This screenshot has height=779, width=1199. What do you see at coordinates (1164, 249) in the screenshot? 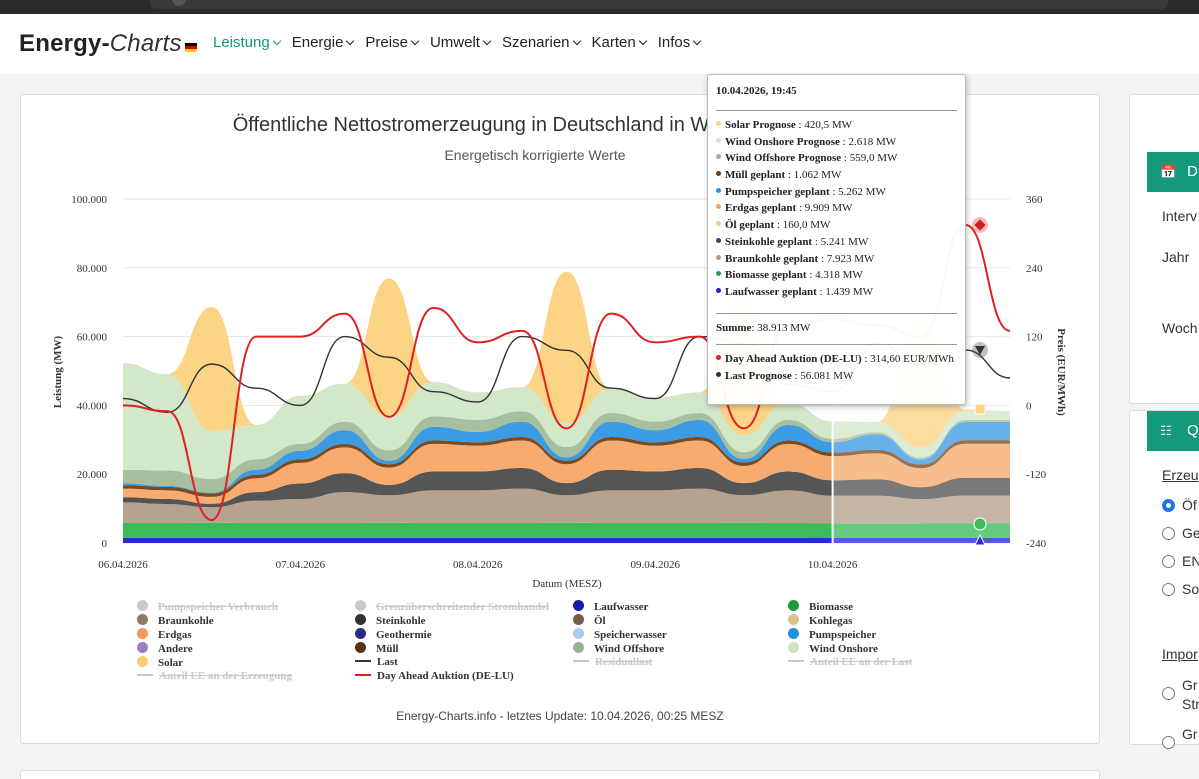
I see `side-panel-date` at bounding box center [1164, 249].